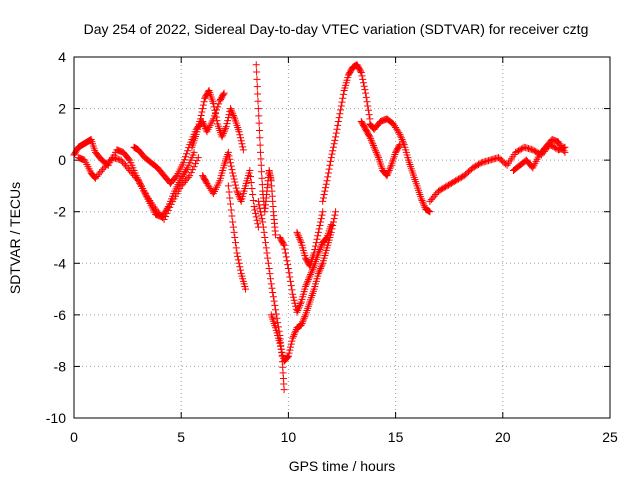 The image size is (640, 480). Describe the element at coordinates (62, 109) in the screenshot. I see `y-tick-label: 2` at that location.